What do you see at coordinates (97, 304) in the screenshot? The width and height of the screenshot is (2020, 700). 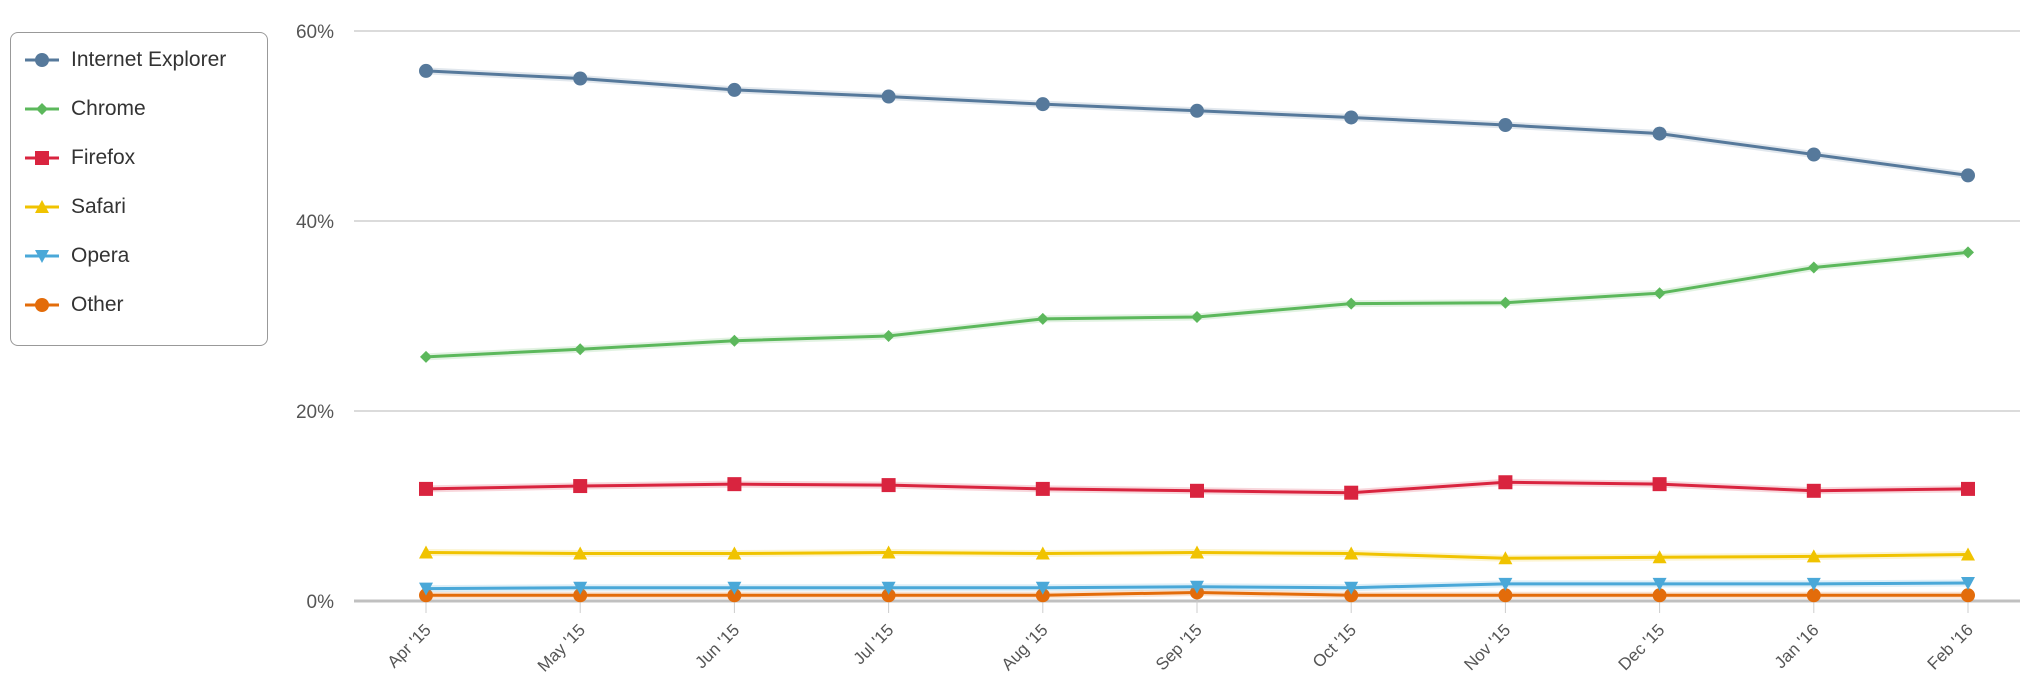 I see `legend-label: Other` at bounding box center [97, 304].